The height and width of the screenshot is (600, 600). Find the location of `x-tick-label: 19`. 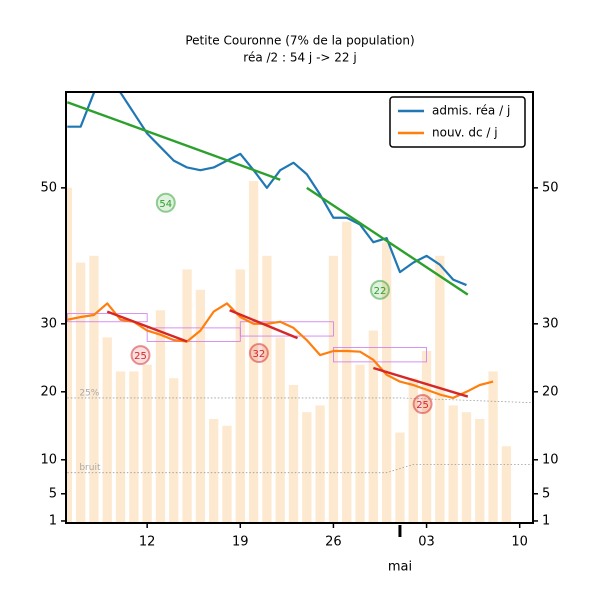

x-tick-label: 19 is located at coordinates (240, 542).